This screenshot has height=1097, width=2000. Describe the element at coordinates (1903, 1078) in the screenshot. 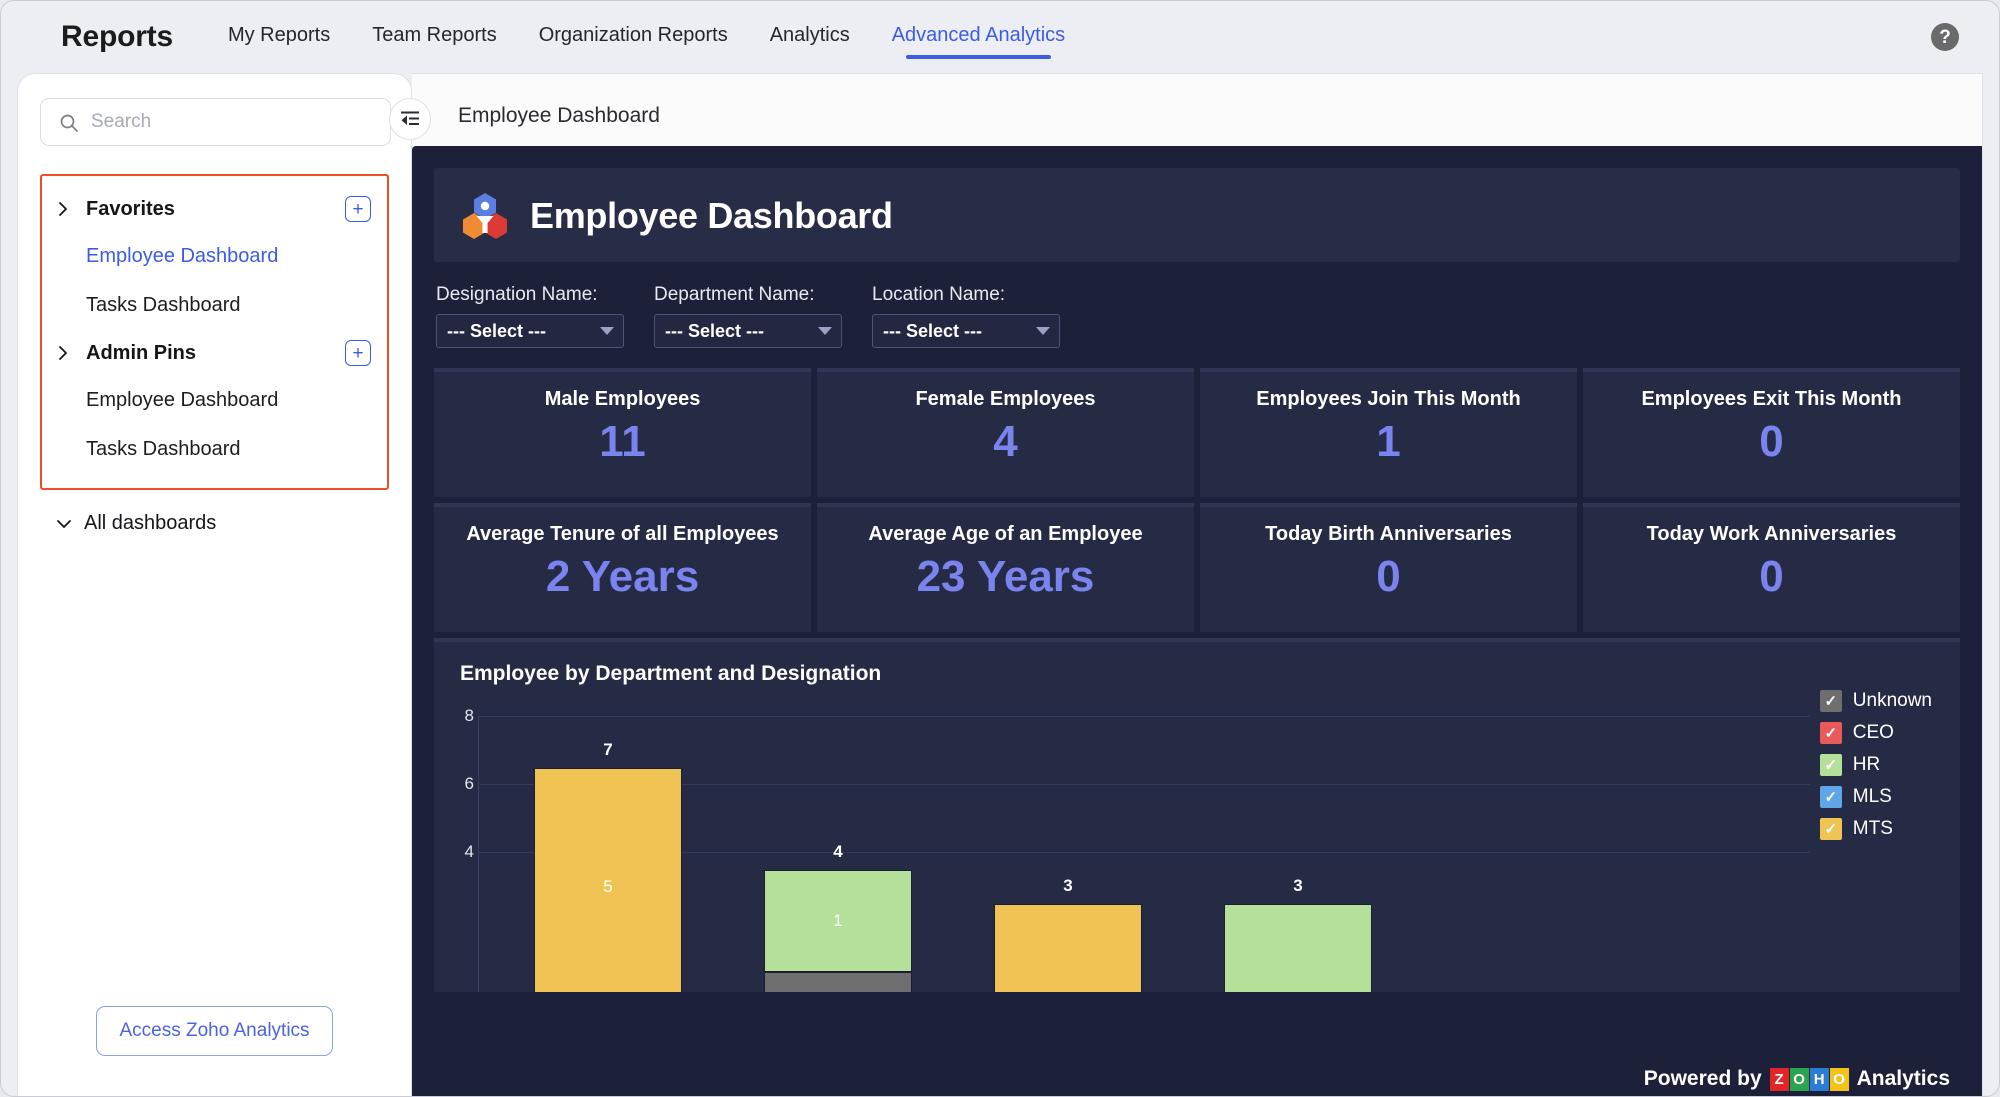

I see `analytics-text: Analytics` at that location.